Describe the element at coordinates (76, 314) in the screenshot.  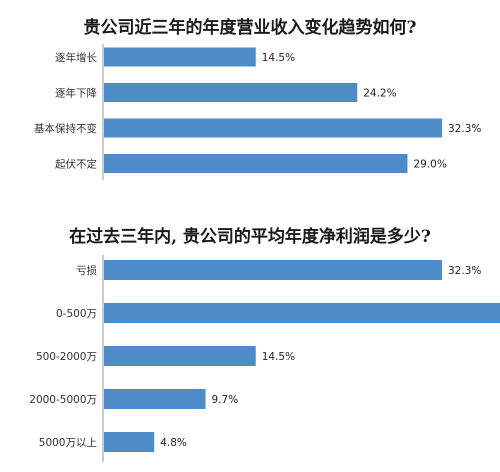
I see `chart-2-category-label: 0-500万` at that location.